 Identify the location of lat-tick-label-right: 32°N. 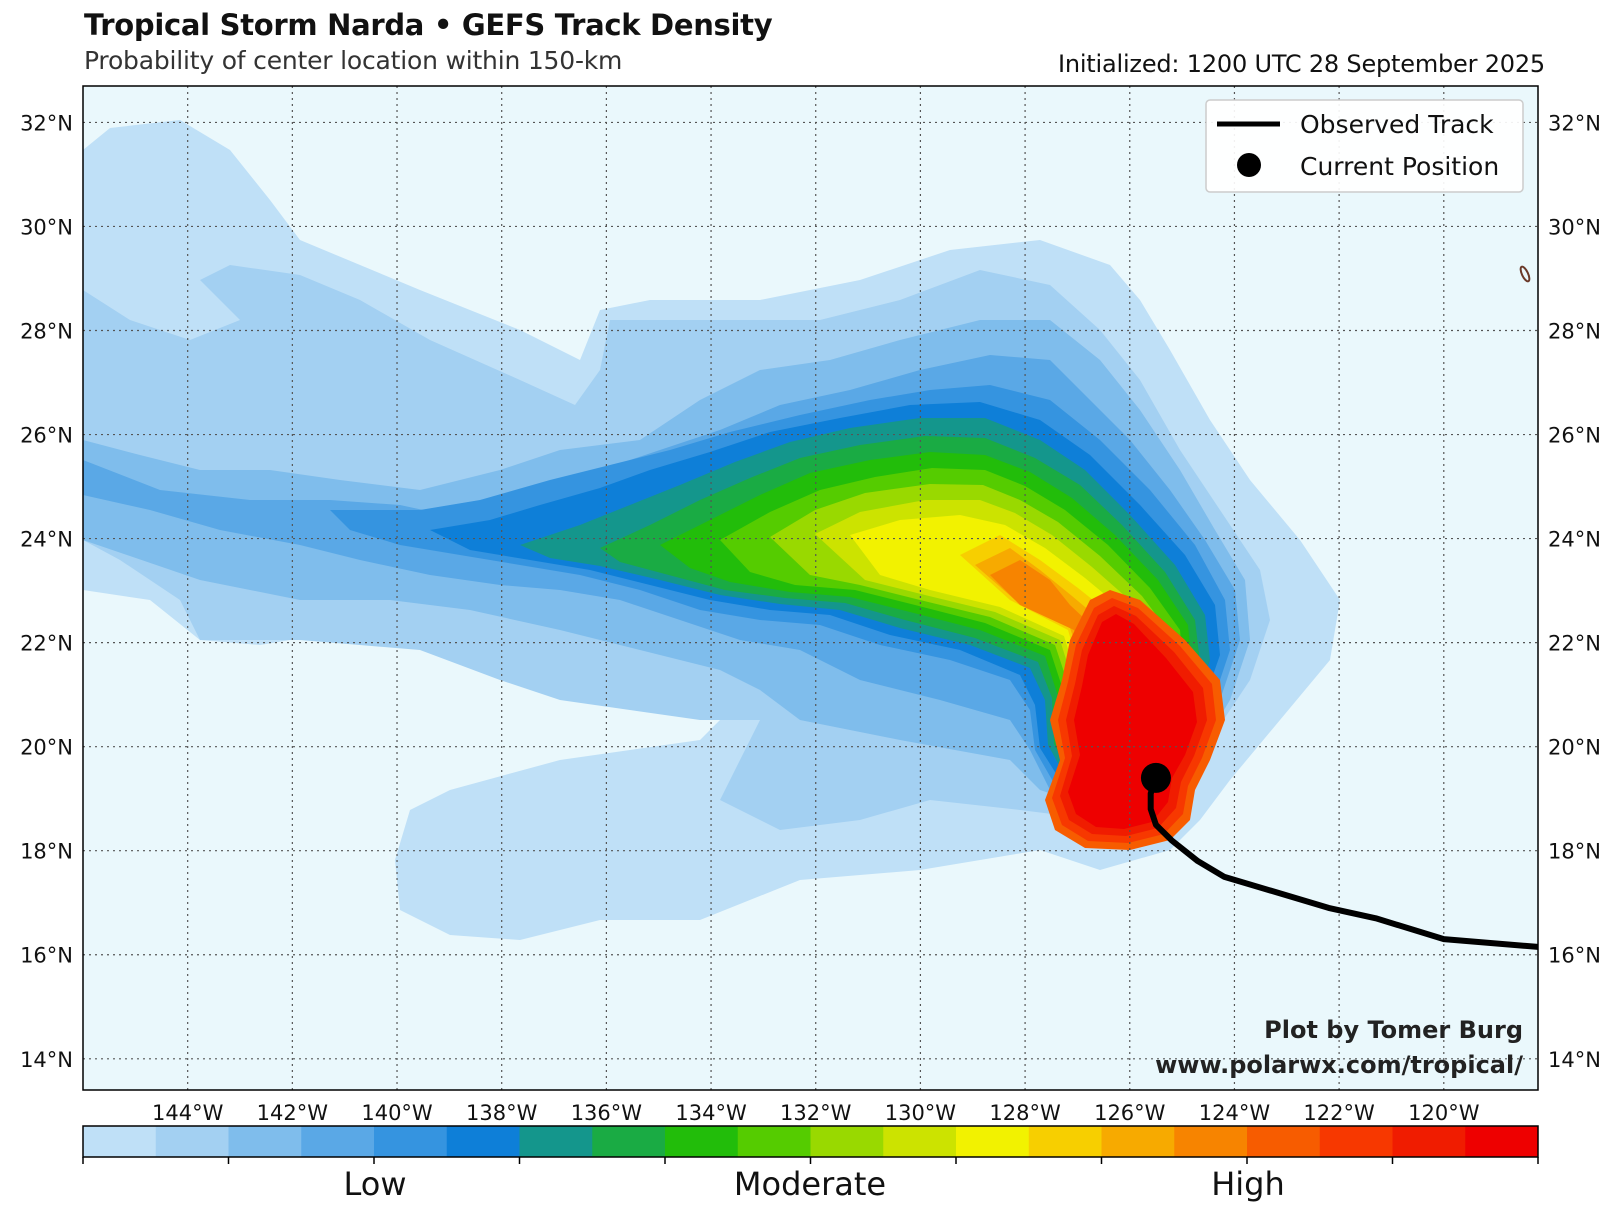
(1574, 123).